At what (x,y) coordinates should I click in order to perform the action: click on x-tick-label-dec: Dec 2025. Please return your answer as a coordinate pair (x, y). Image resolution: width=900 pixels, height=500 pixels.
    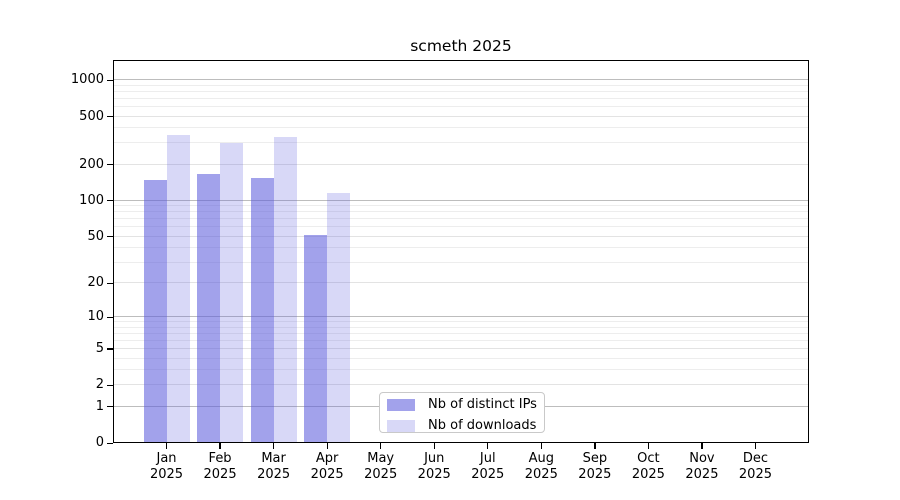
    Looking at the image, I should click on (755, 466).